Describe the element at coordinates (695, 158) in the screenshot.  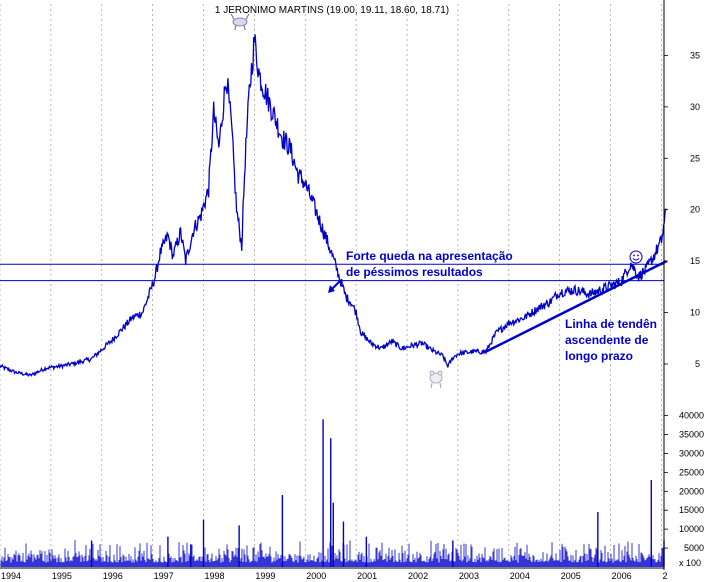
I see `price-tick-label: 25` at that location.